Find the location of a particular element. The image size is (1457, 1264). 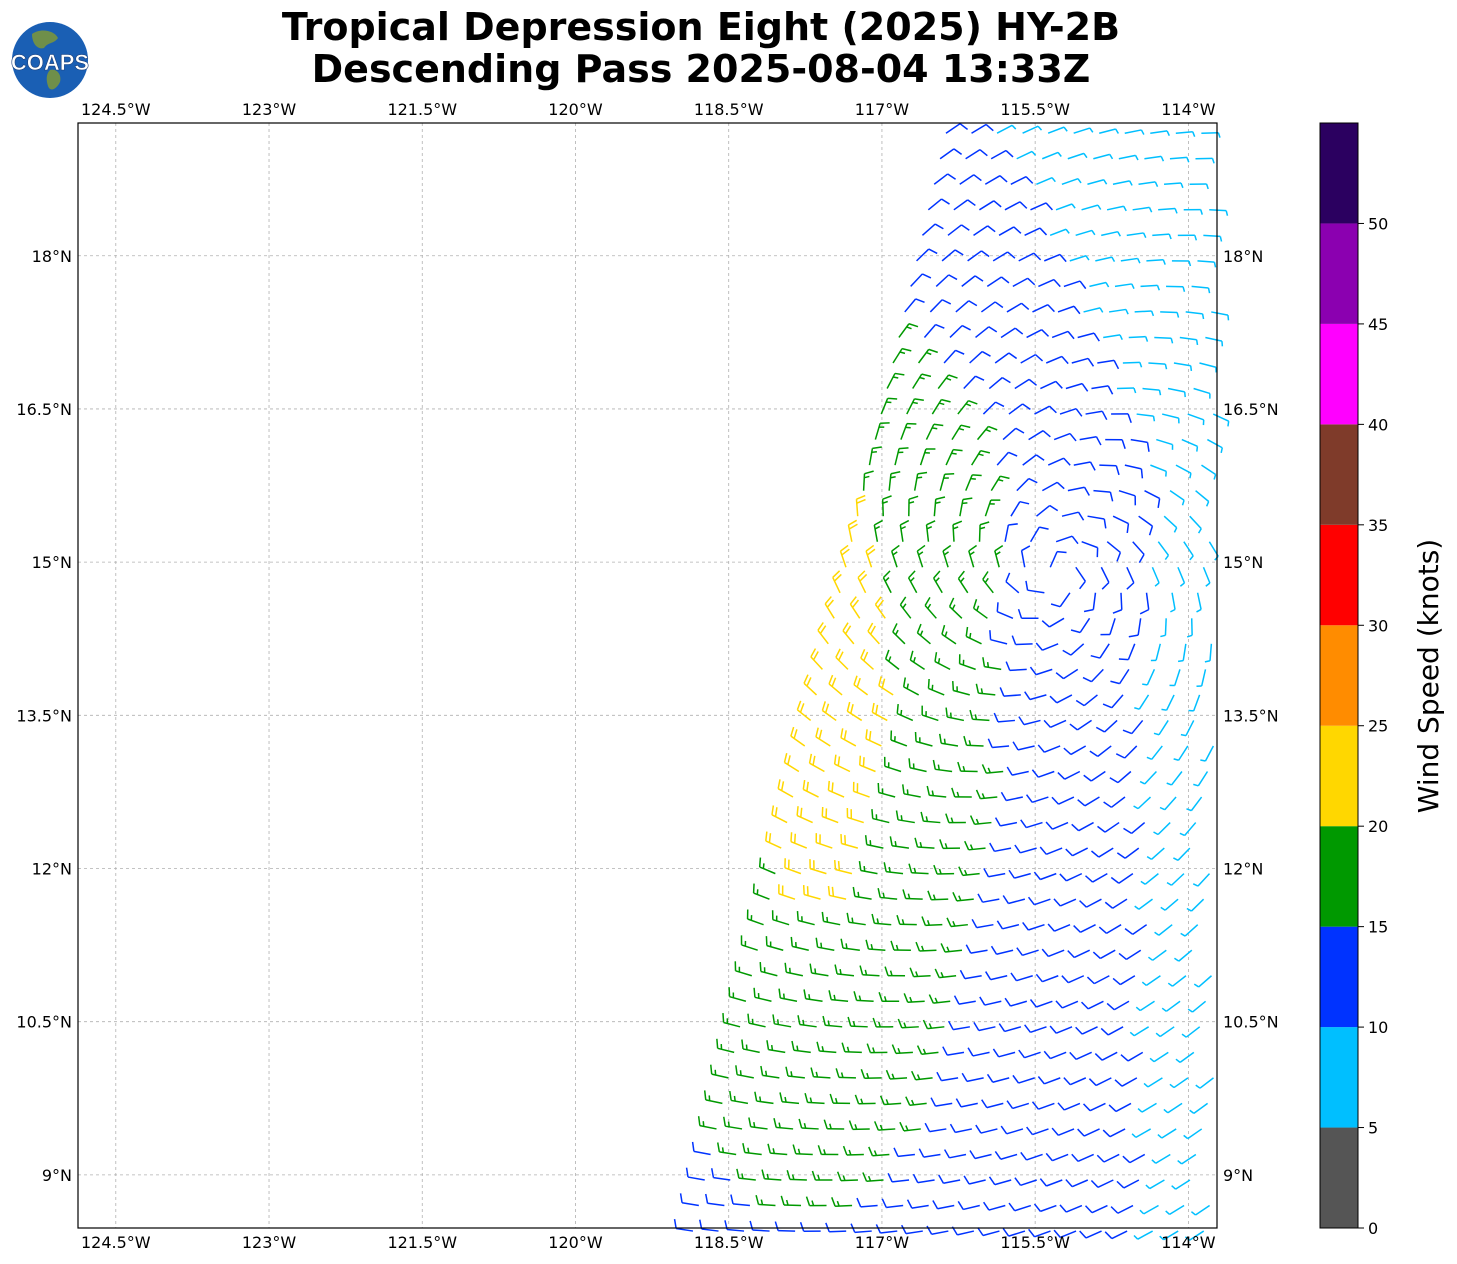

lat-label-right: 9°N is located at coordinates (1238, 1175).